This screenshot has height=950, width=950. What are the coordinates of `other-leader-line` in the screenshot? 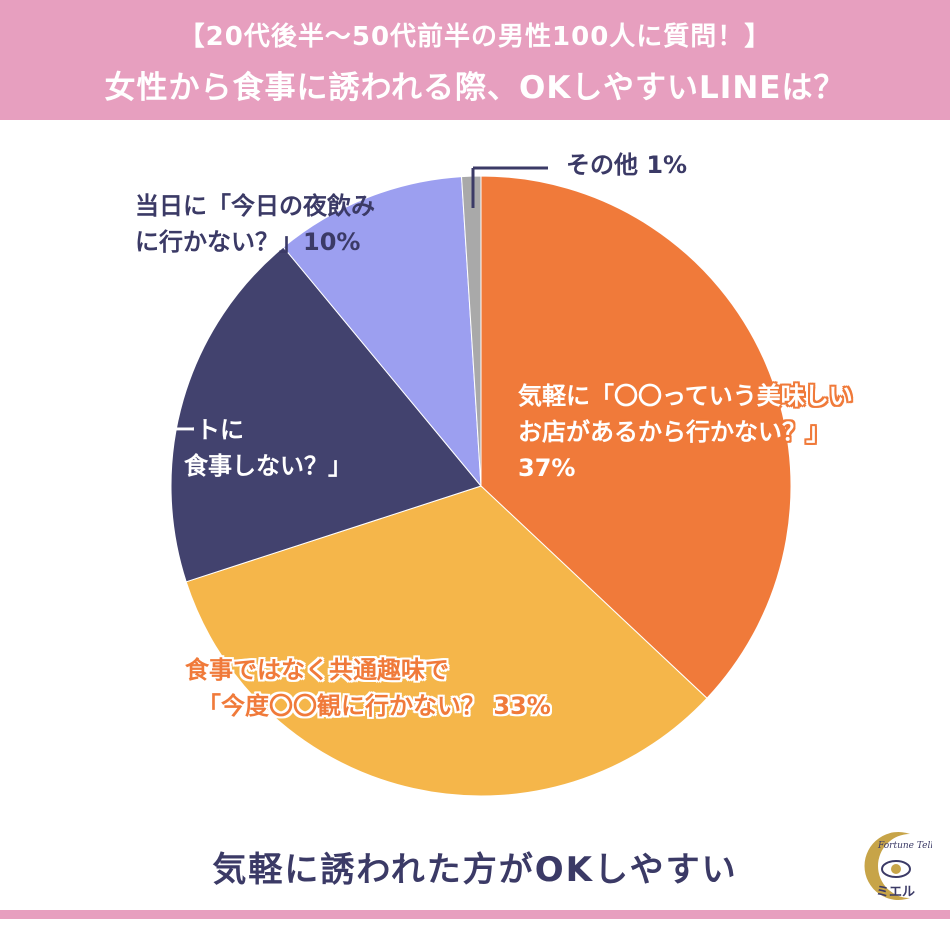 It's located at (509, 187).